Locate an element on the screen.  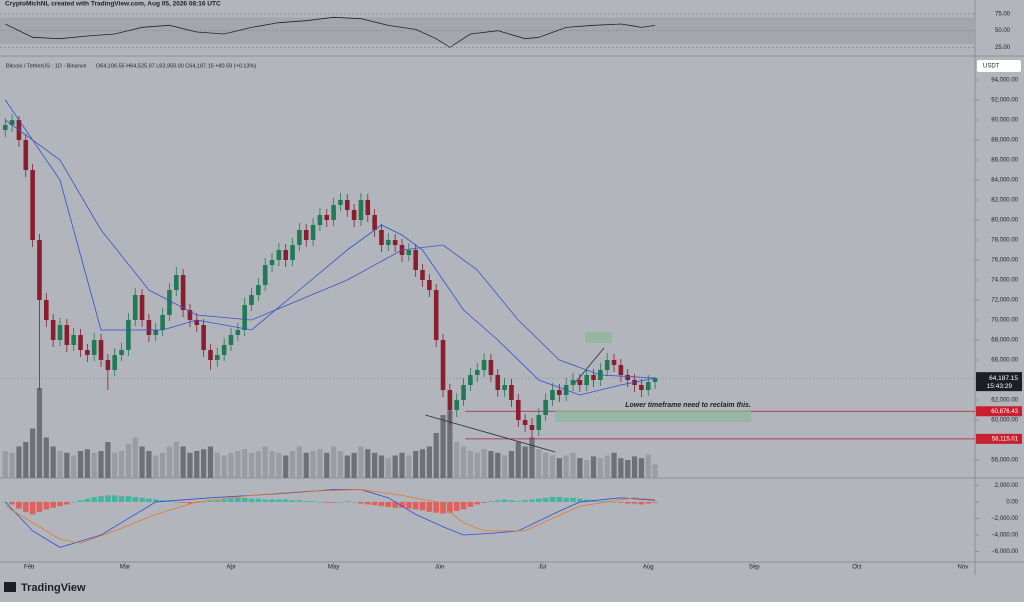
rsi-tick-label: 75.00 is located at coordinates (1003, 15).